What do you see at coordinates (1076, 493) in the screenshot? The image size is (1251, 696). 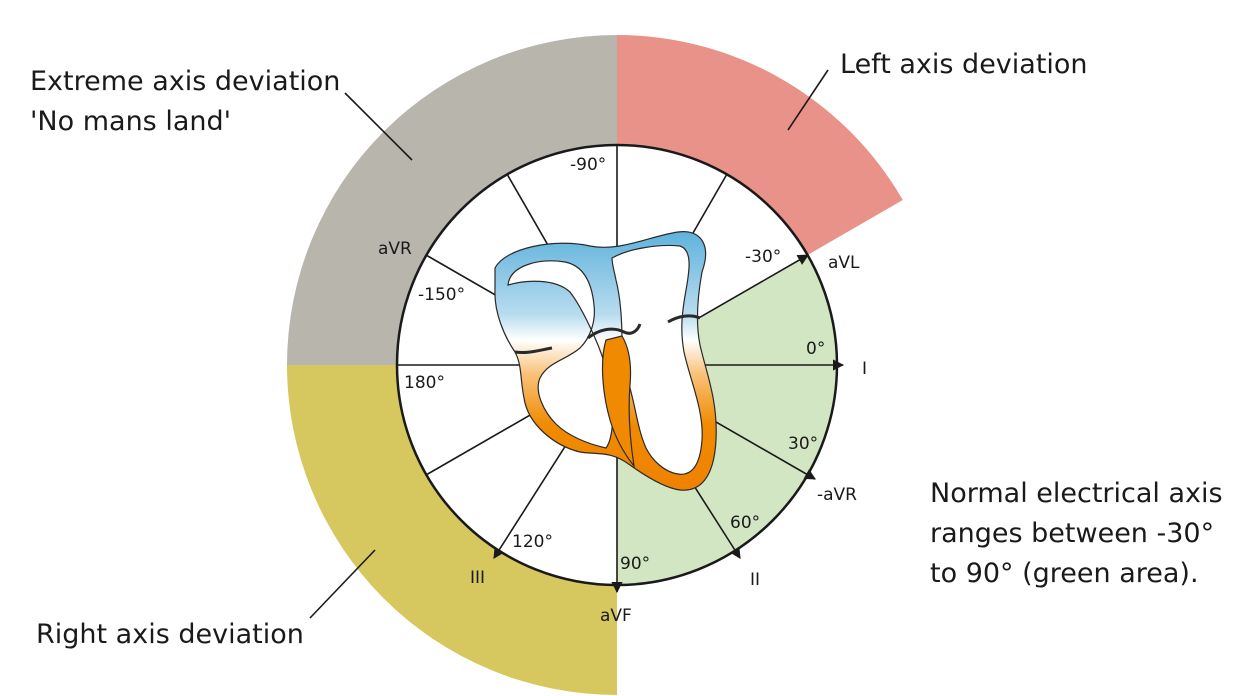 I see `note-line-1: Normal electrical axis` at bounding box center [1076, 493].